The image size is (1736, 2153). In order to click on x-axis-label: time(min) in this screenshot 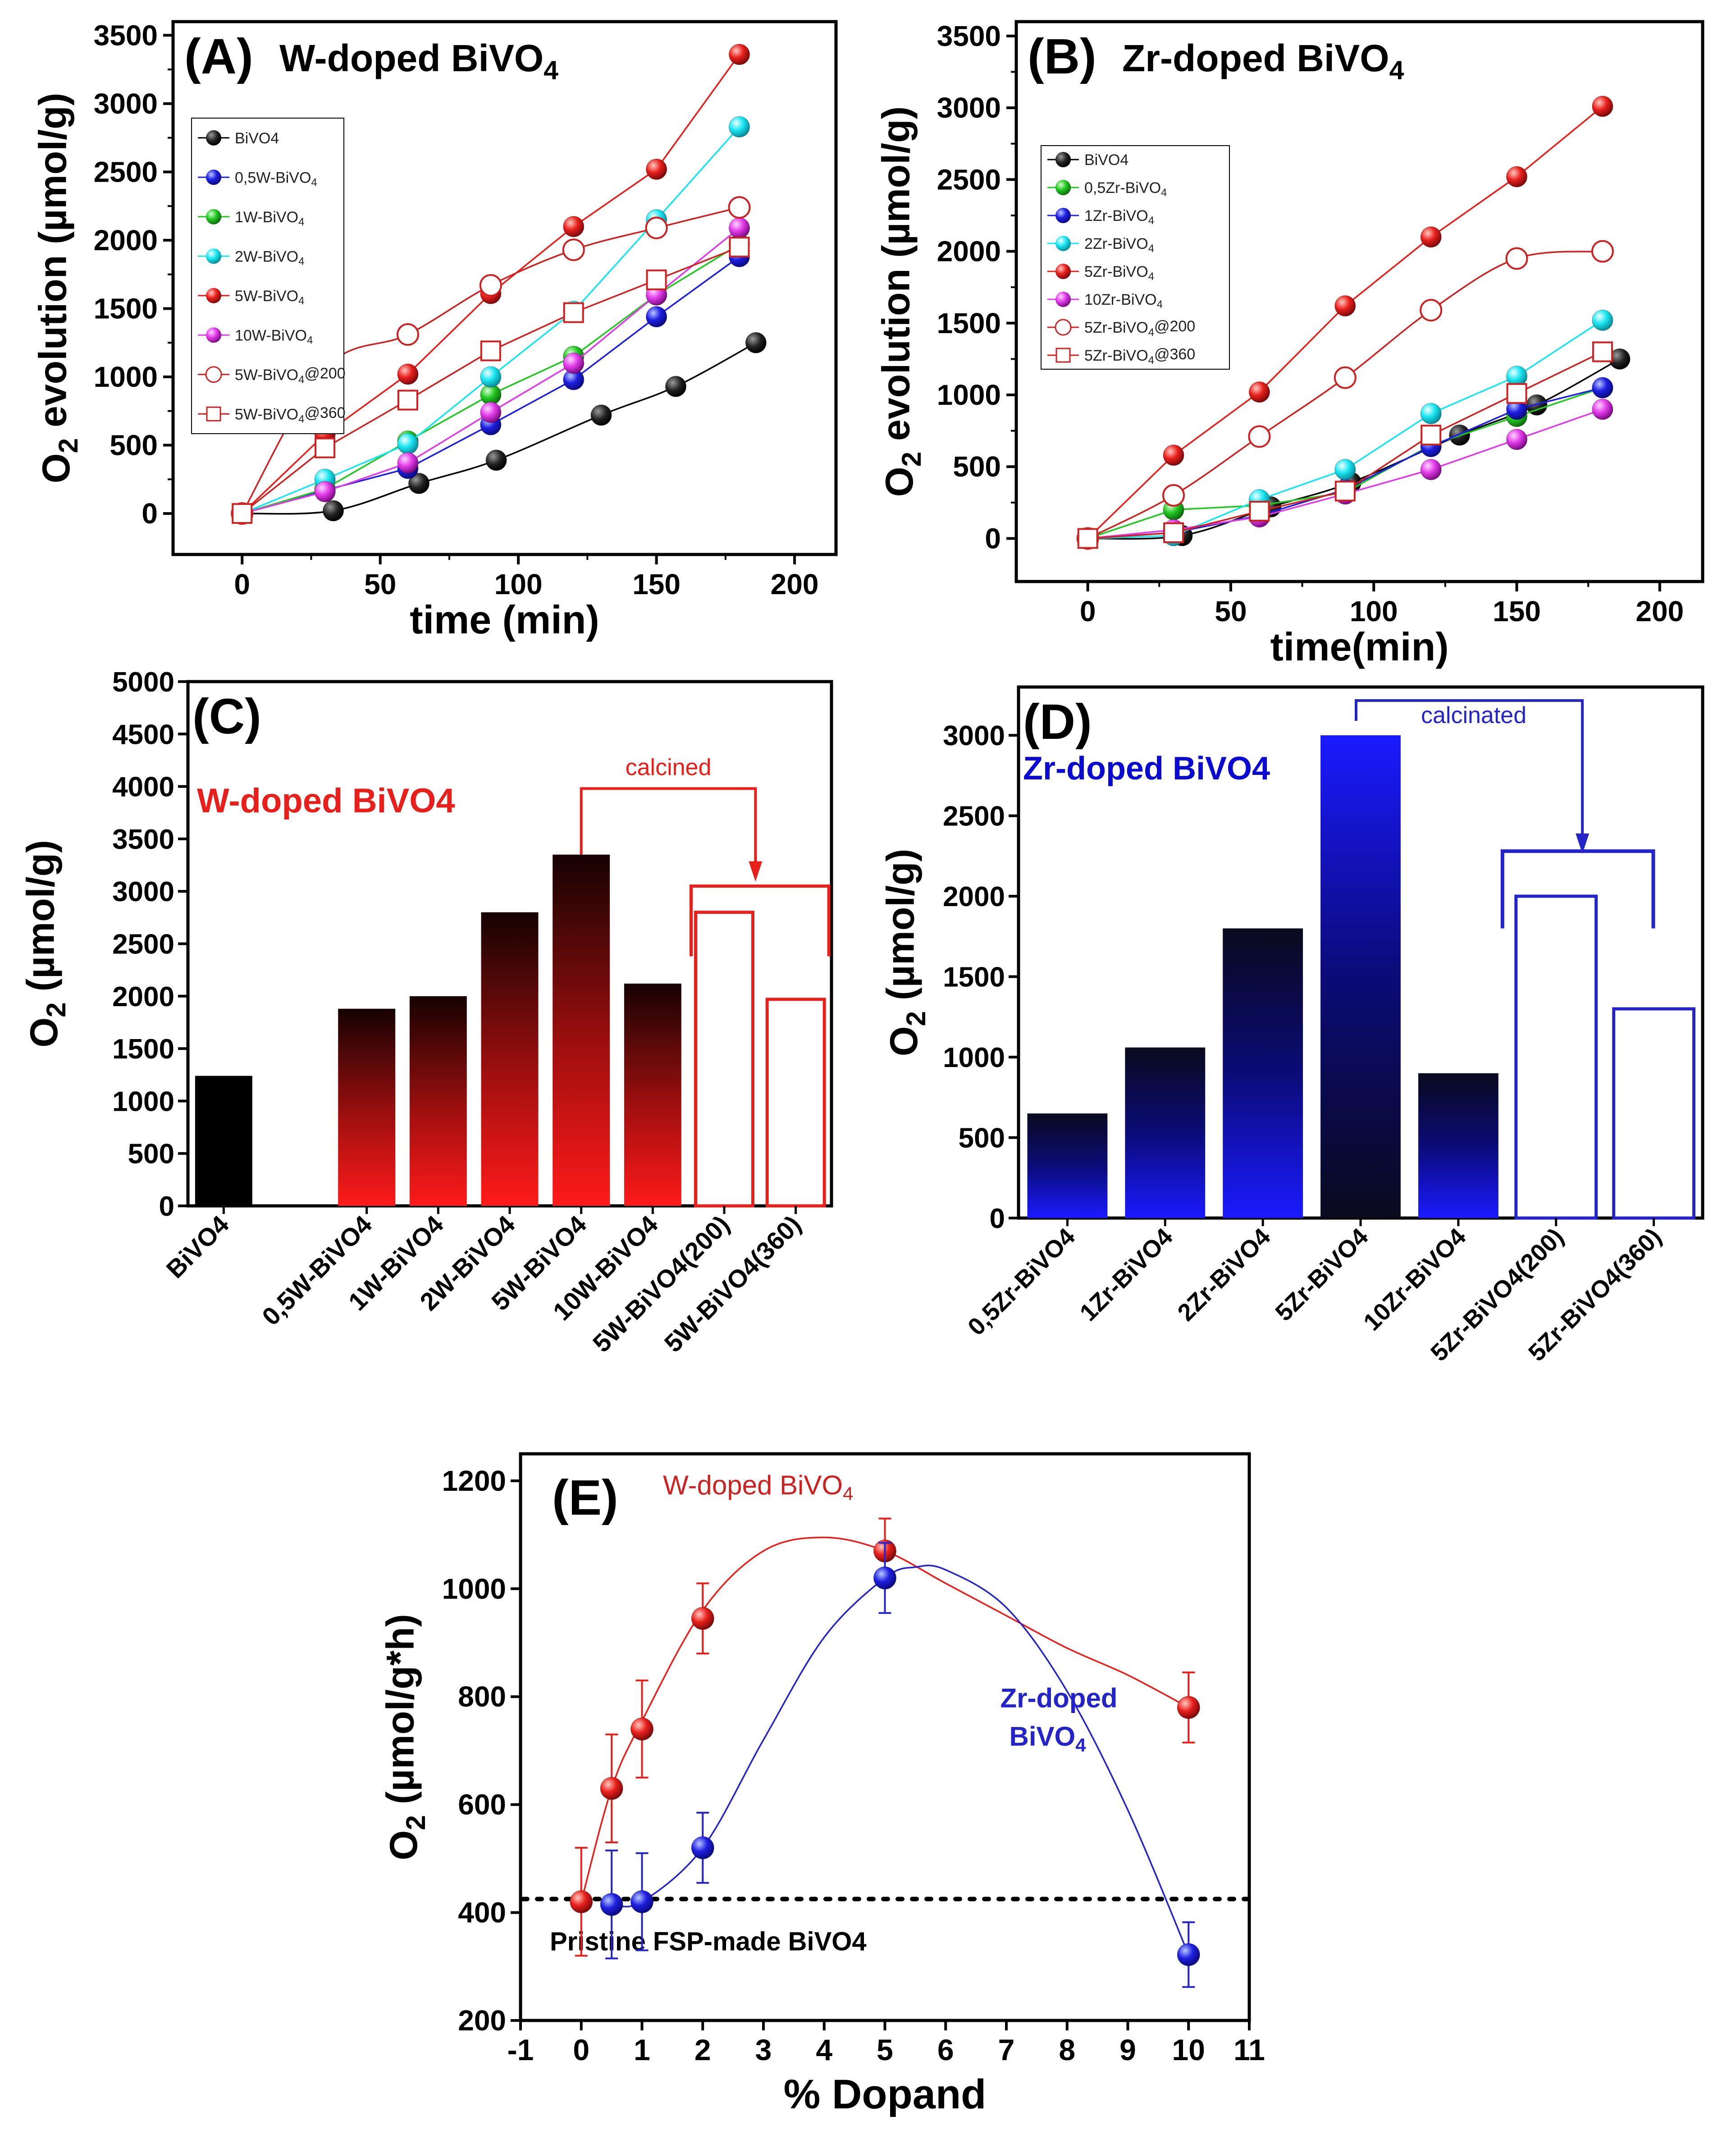, I will do `click(1359, 646)`.